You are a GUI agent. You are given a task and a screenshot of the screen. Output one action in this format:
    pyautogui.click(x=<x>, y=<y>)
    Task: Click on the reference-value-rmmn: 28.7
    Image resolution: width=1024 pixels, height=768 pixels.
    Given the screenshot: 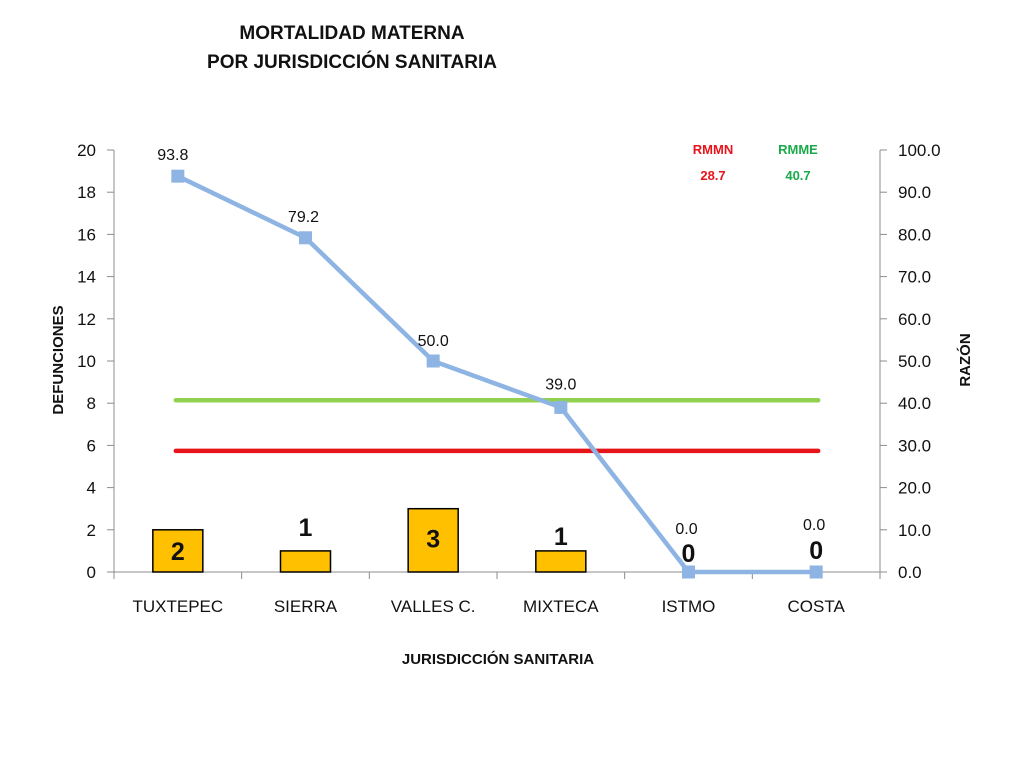 What is the action you would take?
    pyautogui.click(x=712, y=175)
    